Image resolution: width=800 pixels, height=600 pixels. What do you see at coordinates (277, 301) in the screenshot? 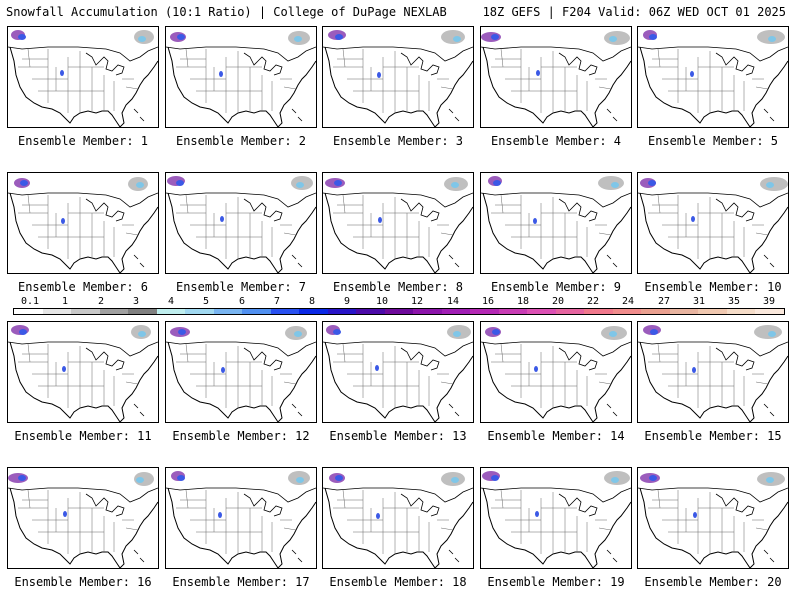
I see `colorbar-tick-label: 7` at bounding box center [277, 301].